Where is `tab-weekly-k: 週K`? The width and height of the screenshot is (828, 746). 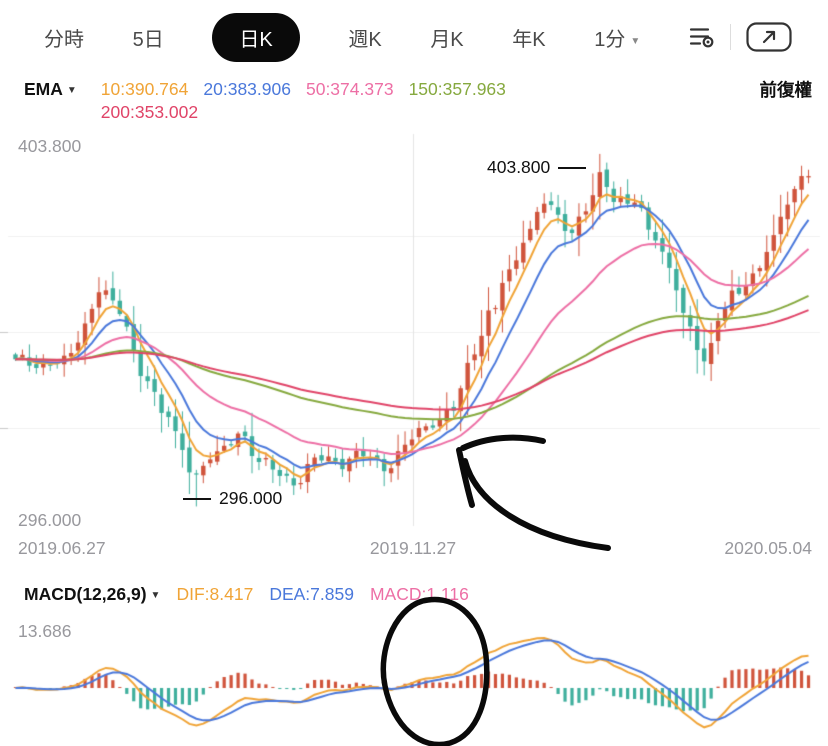 tab-weekly-k: 週K is located at coordinates (365, 39).